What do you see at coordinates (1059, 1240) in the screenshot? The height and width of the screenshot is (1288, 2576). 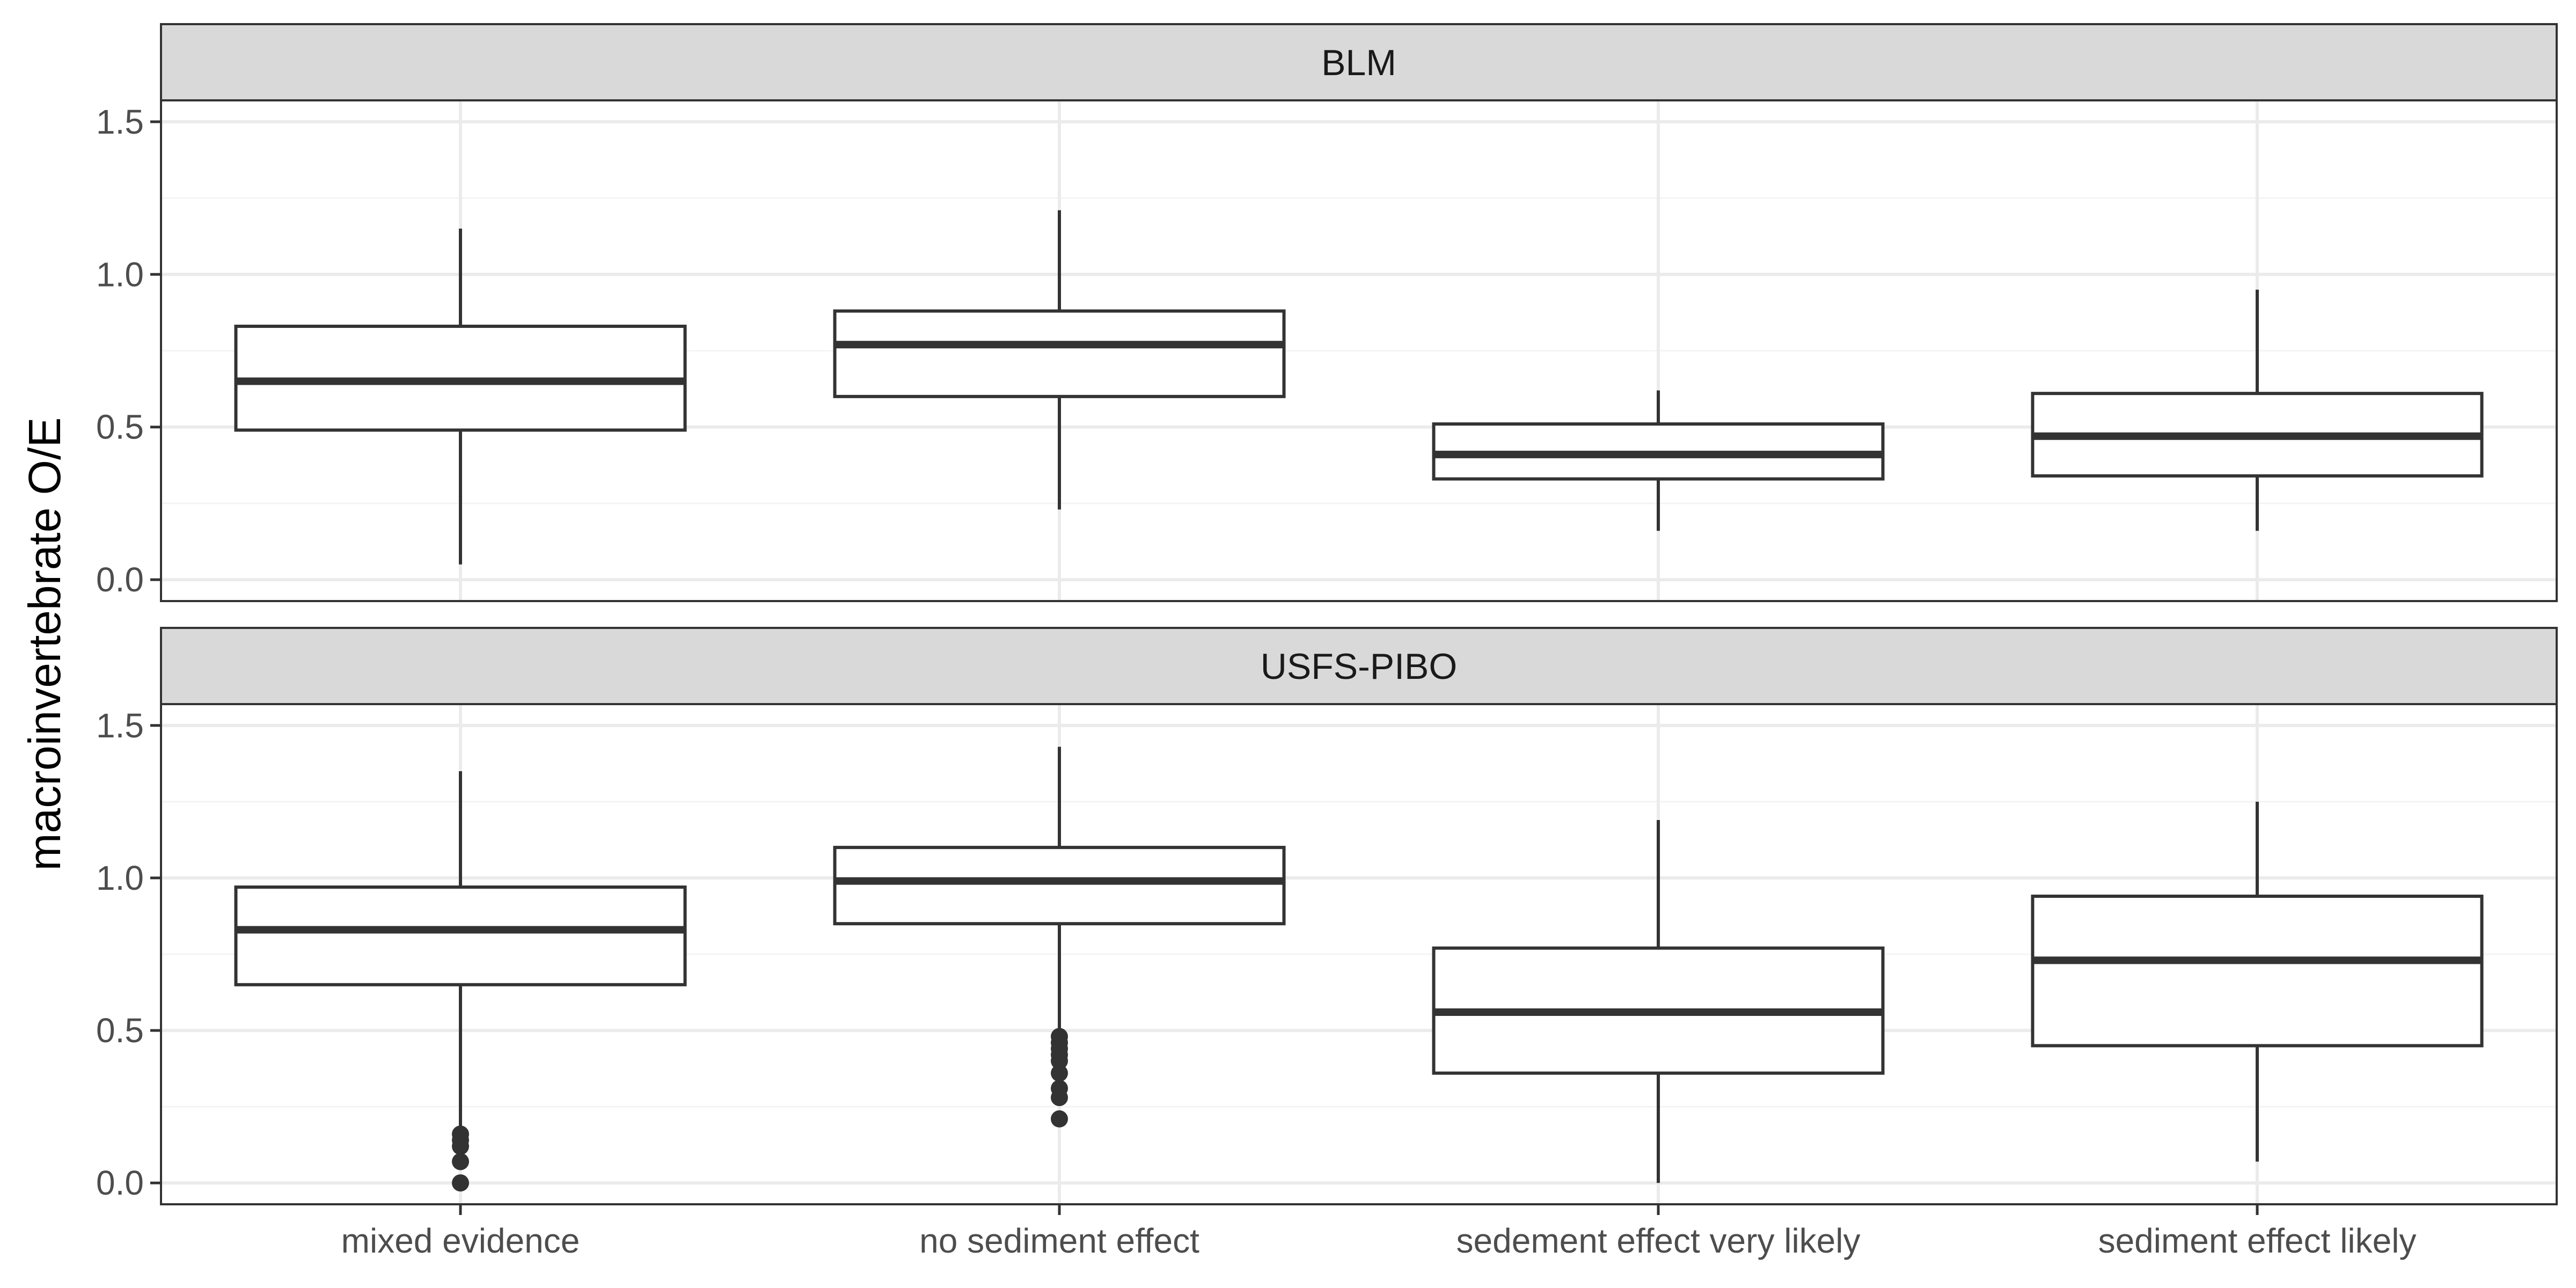 I see `x-tick-label: no sediment effect` at bounding box center [1059, 1240].